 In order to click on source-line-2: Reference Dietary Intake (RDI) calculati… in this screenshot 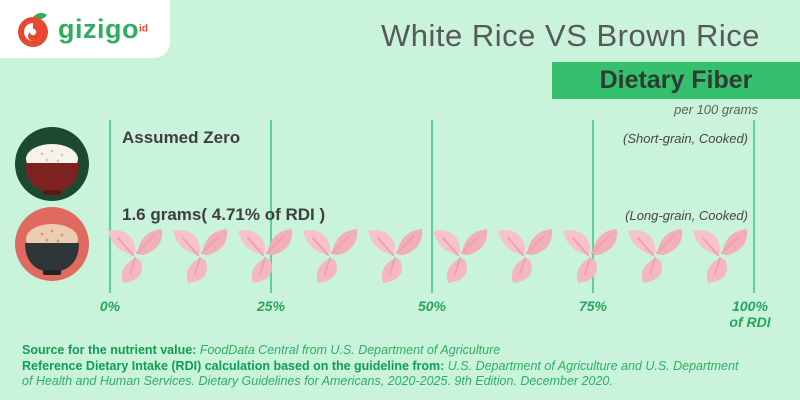, I will do `click(380, 367)`.